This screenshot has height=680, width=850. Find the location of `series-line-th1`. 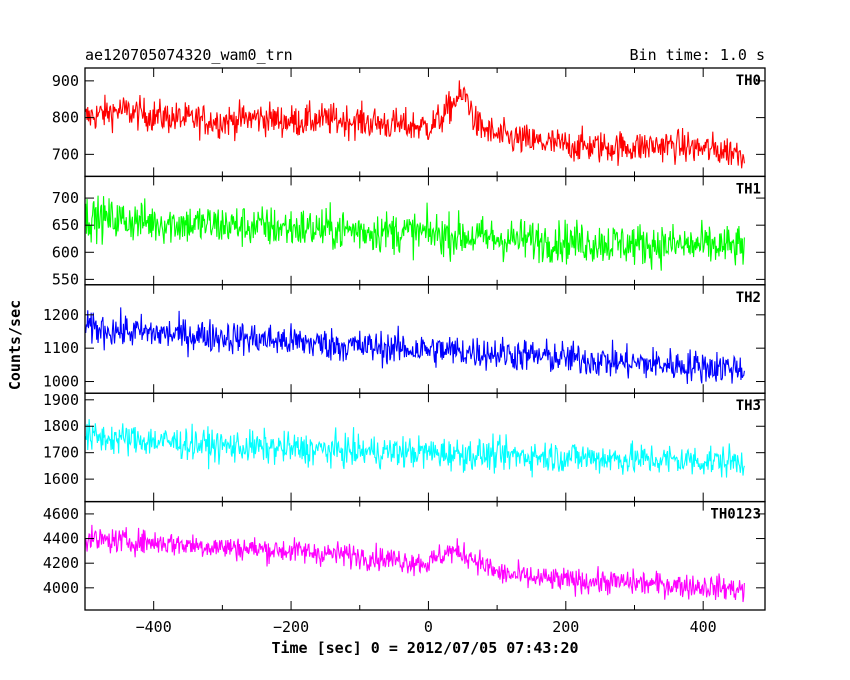

series-line-th1 is located at coordinates (415, 233).